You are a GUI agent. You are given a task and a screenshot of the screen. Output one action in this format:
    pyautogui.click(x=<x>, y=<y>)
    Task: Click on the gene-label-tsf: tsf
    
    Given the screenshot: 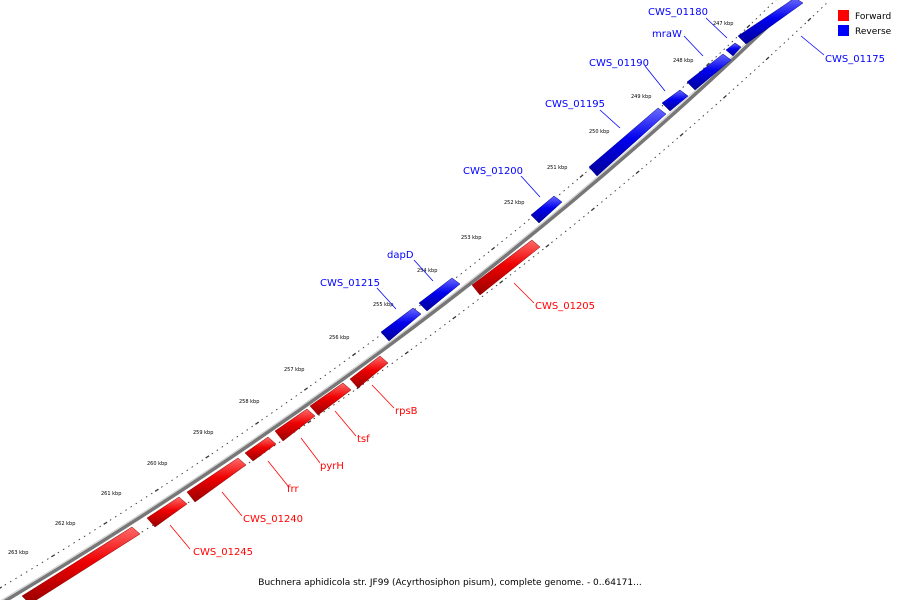 What is the action you would take?
    pyautogui.click(x=363, y=439)
    